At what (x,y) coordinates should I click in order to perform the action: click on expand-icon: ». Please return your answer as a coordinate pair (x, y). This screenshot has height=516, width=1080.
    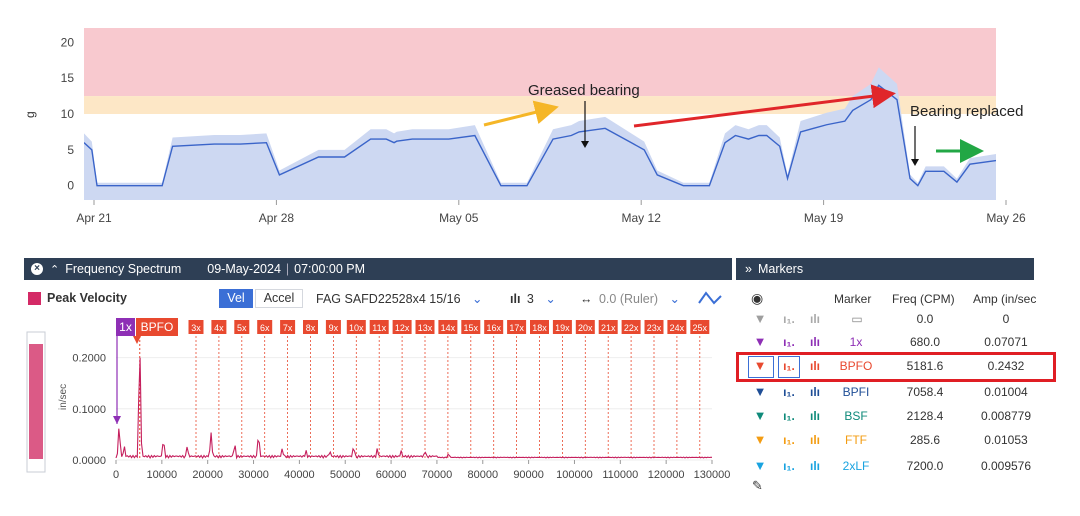
    Looking at the image, I should click on (748, 269).